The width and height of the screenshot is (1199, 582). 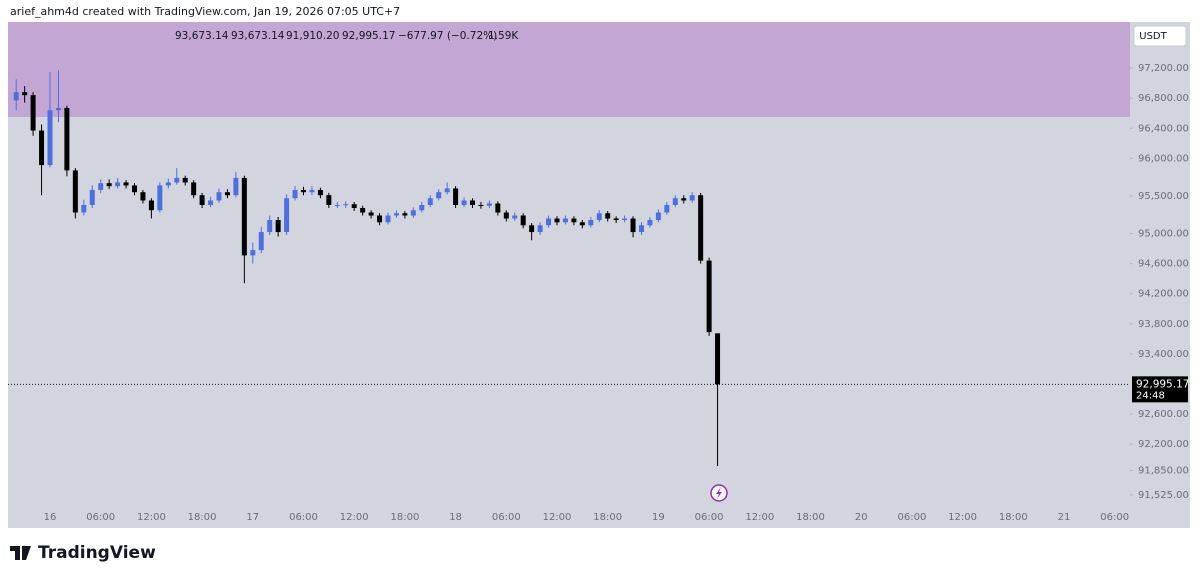 What do you see at coordinates (455, 517) in the screenshot?
I see `x-tick-label: 18` at bounding box center [455, 517].